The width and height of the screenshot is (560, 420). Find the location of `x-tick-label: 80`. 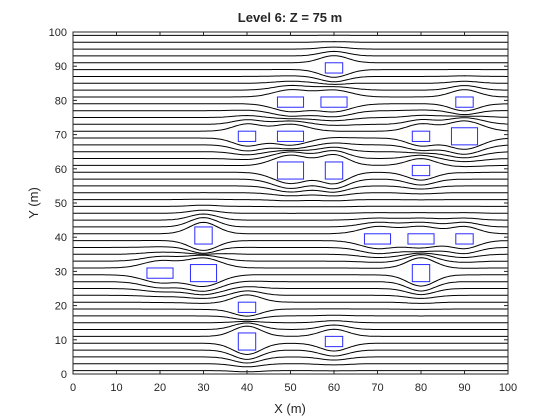

x-tick-label: 80 is located at coordinates (421, 388).